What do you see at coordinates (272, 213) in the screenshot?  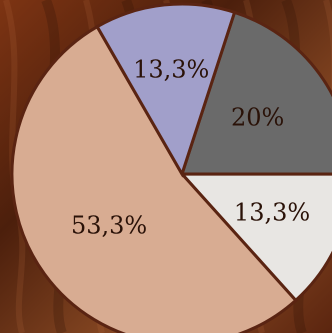 I see `slice-label-13-3-right: 13,3%` at bounding box center [272, 213].